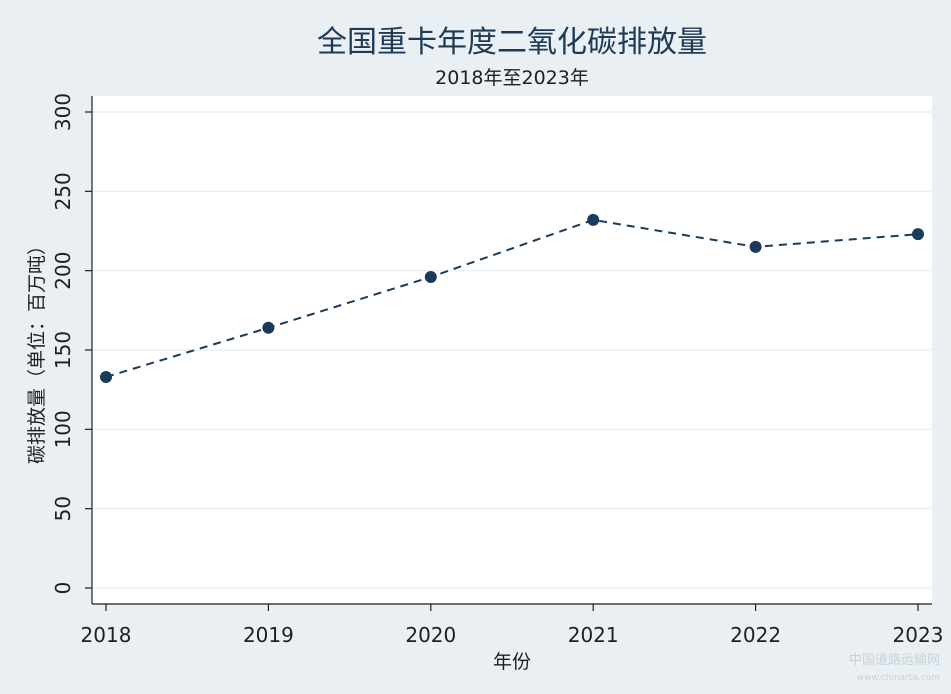  Describe the element at coordinates (63, 350) in the screenshot. I see `y-tick-label: 150` at that location.